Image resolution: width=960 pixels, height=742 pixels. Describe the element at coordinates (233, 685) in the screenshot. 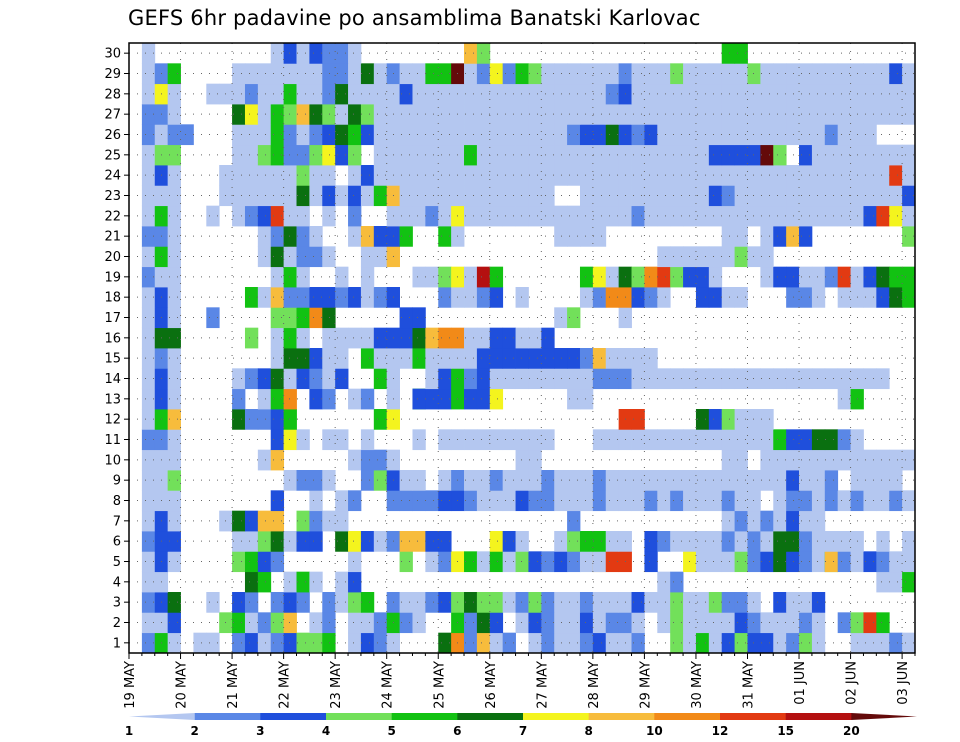

I see `x-tick-label: 21 MAY` at that location.